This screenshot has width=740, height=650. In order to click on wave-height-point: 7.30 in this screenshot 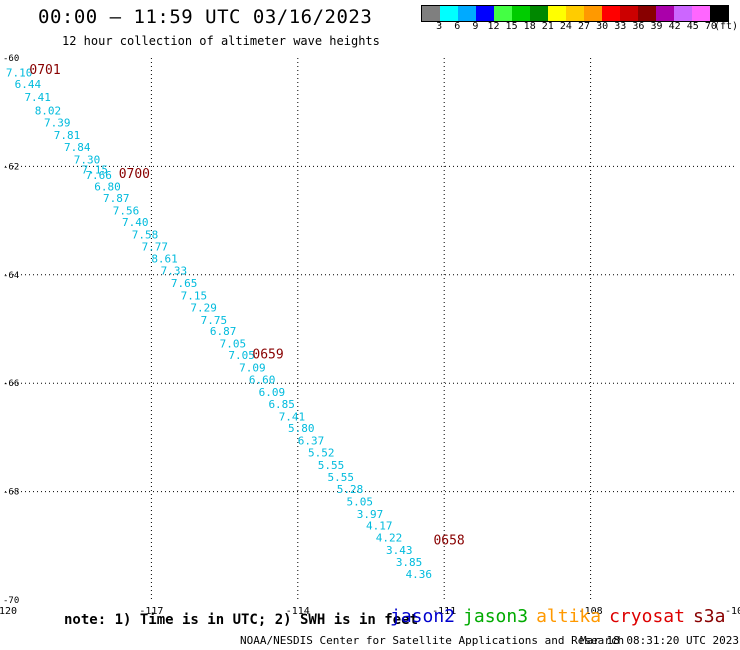, I will do `click(87, 159)`.